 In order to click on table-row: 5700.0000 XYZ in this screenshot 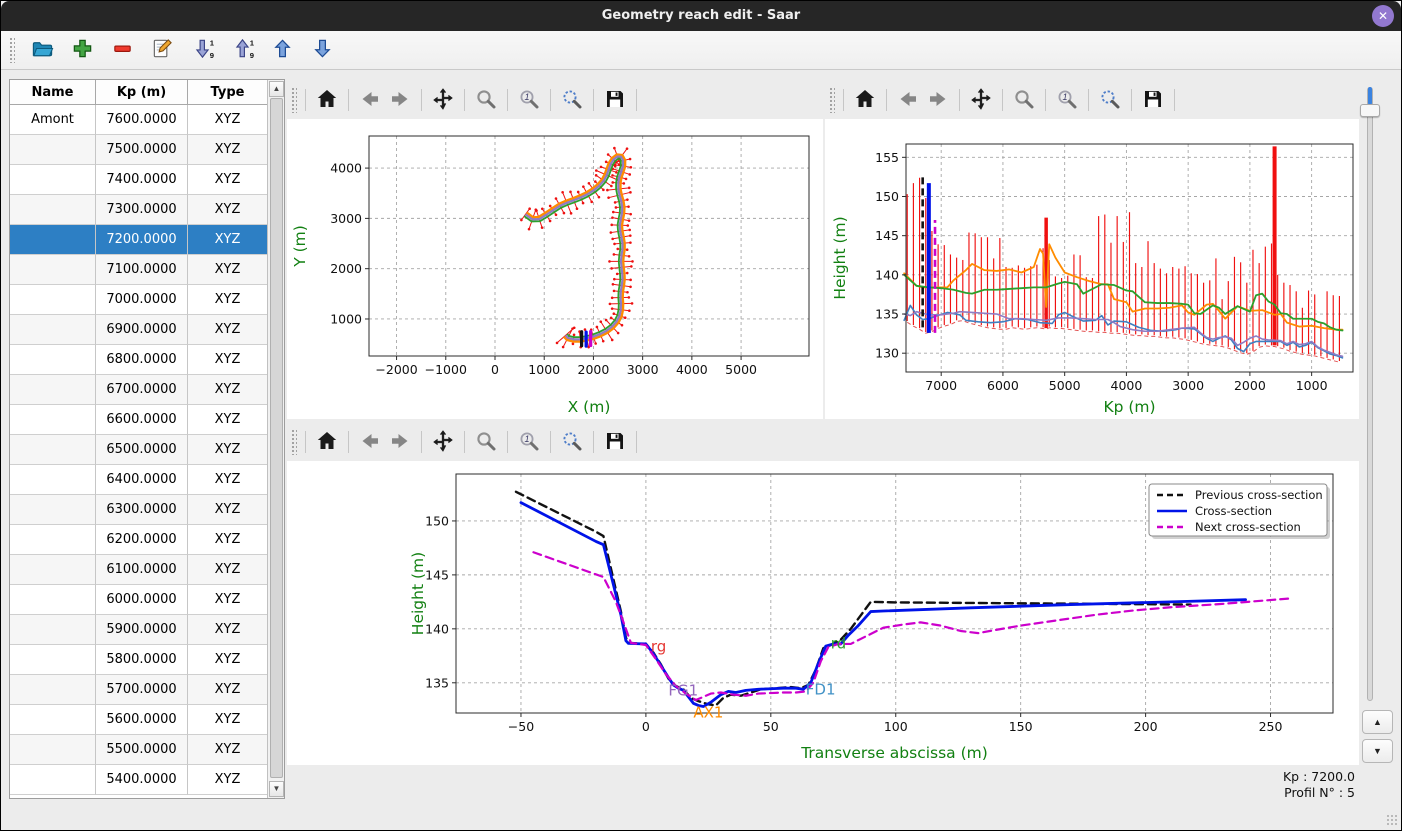, I will do `click(147, 690)`.